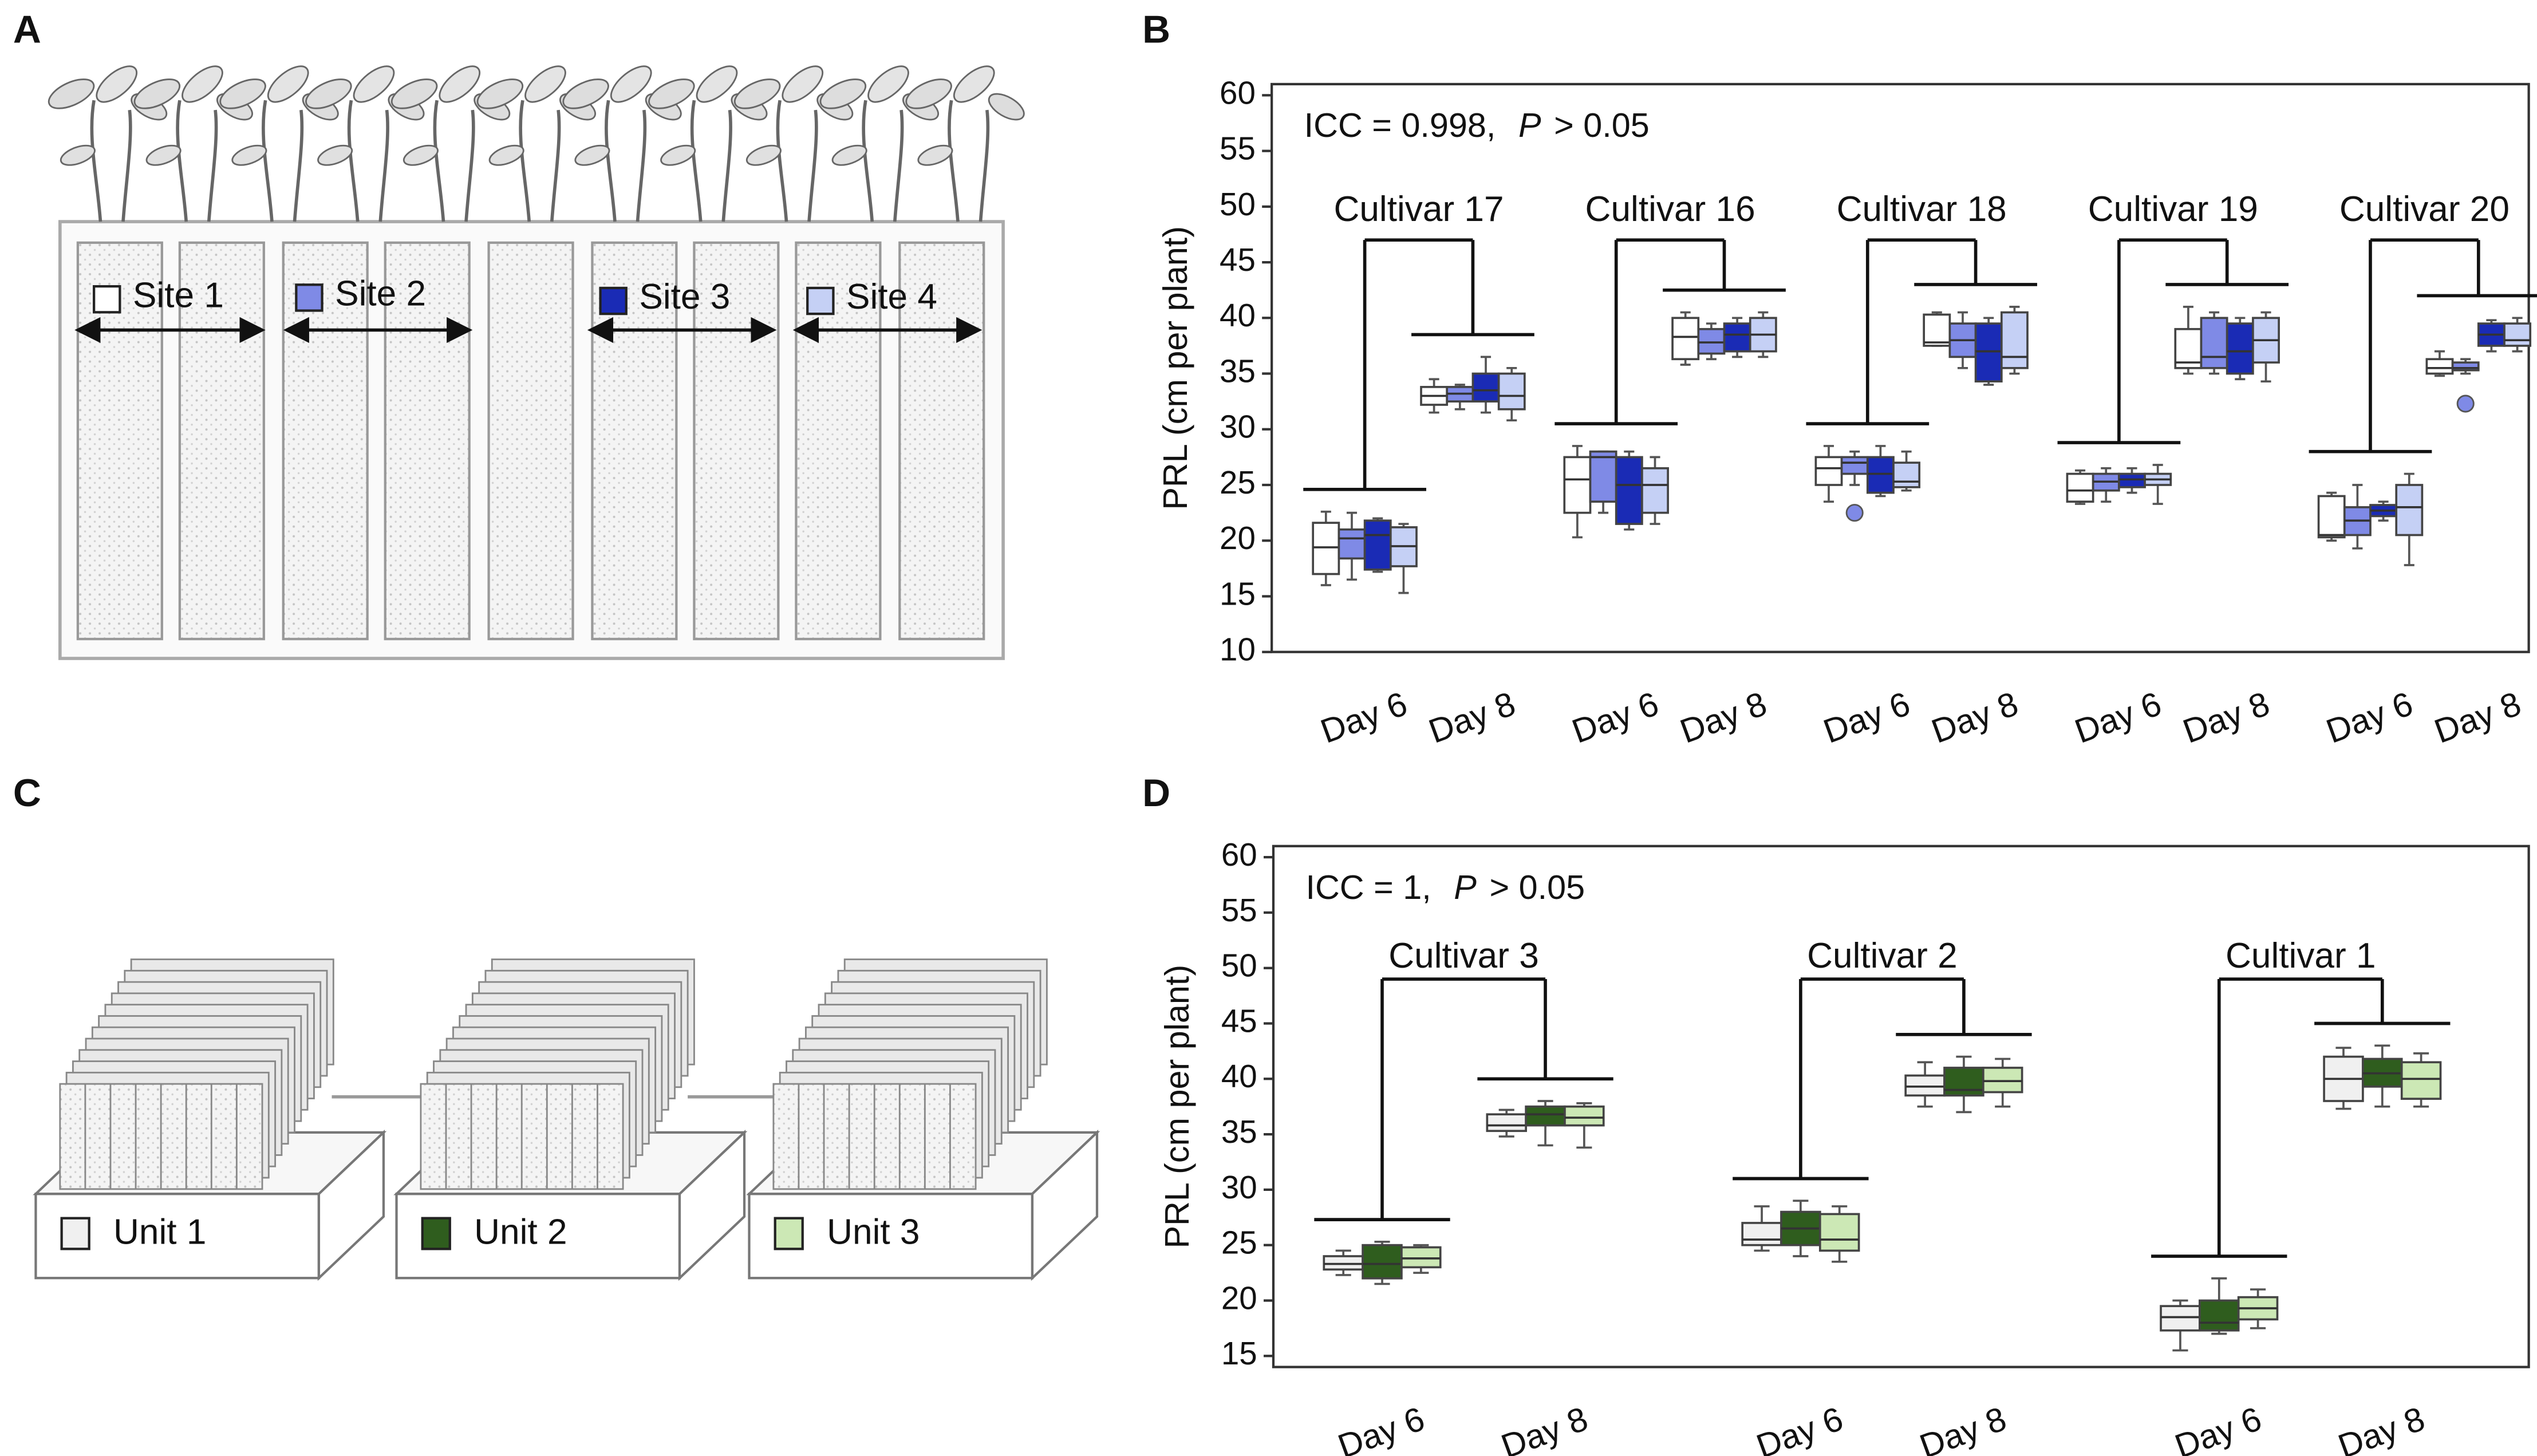 The height and width of the screenshot is (1456, 2537). Describe the element at coordinates (1445, 887) in the screenshot. I see `stat-annotation: ICC = 1, P > 0.05` at that location.